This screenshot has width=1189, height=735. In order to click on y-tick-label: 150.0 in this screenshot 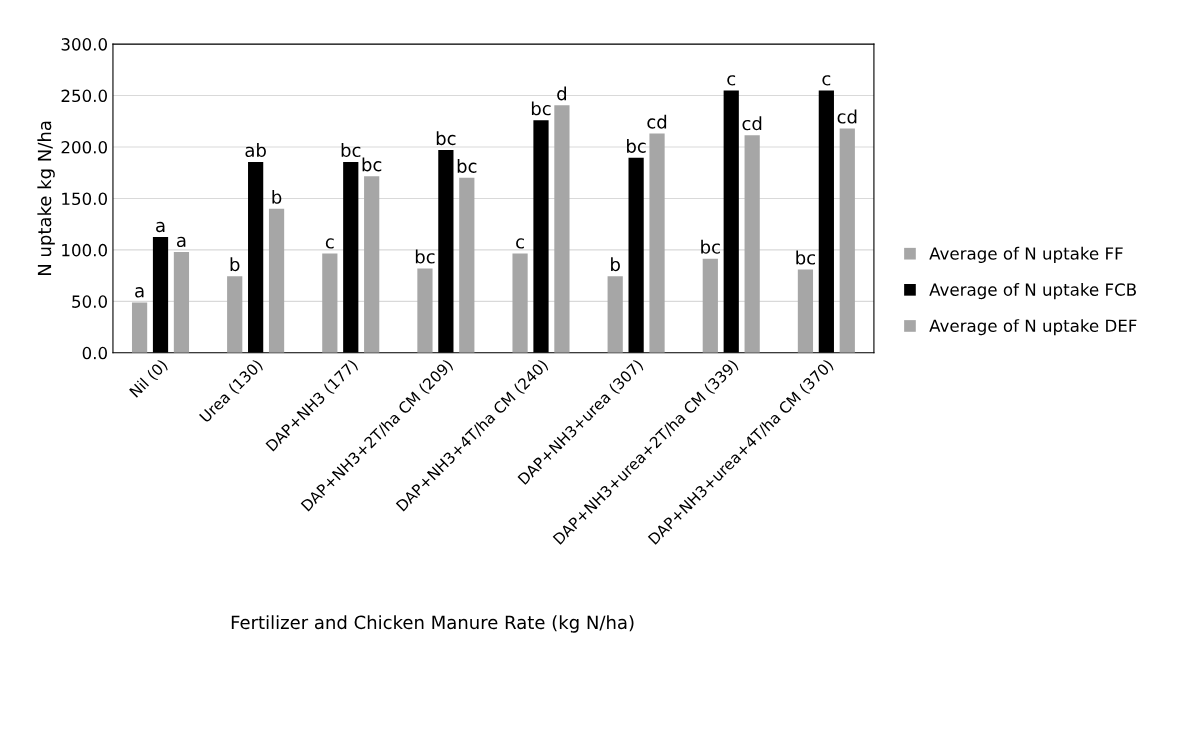, I will do `click(84, 199)`.